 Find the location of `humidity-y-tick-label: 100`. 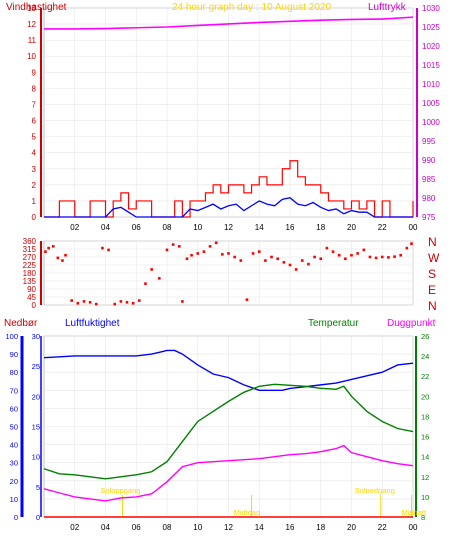

humidity-y-tick-label: 100 is located at coordinates (11, 336).